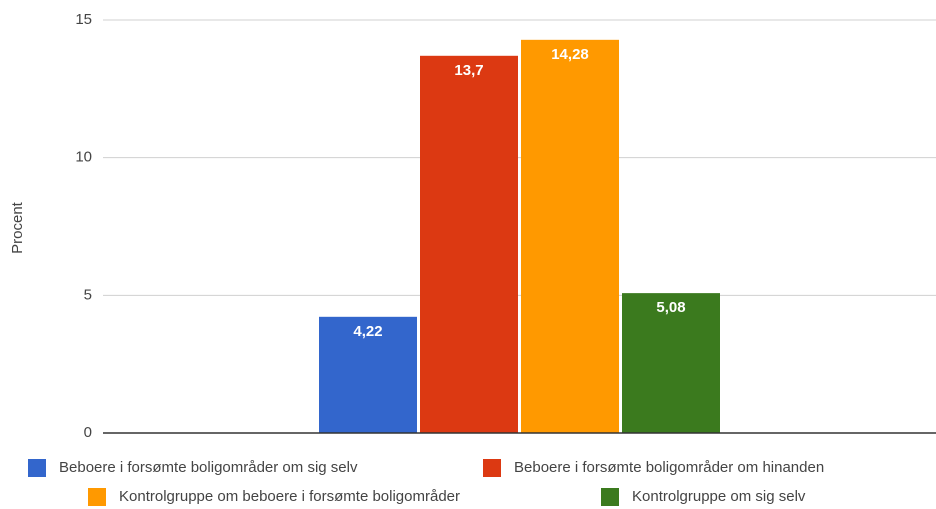 The height and width of the screenshot is (509, 936). What do you see at coordinates (719, 496) in the screenshot?
I see `legend-label: Kontrolgruppe om sig selv` at bounding box center [719, 496].